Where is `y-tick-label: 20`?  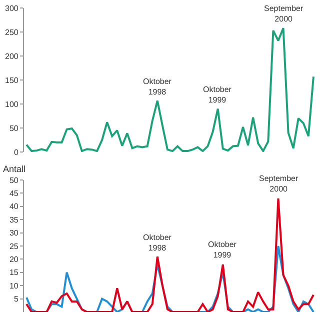
y-tick-label: 20 is located at coordinates (14, 259).